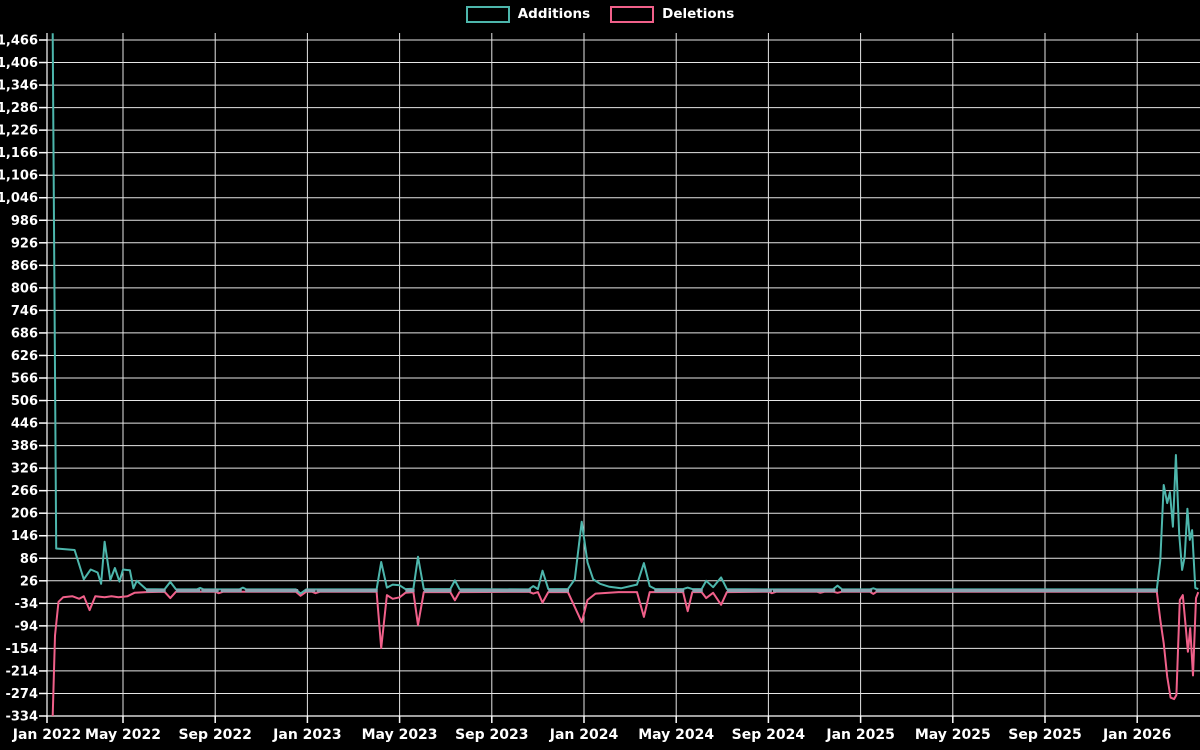 This screenshot has width=1200, height=750. I want to click on y-tick-label: 326, so click(24, 469).